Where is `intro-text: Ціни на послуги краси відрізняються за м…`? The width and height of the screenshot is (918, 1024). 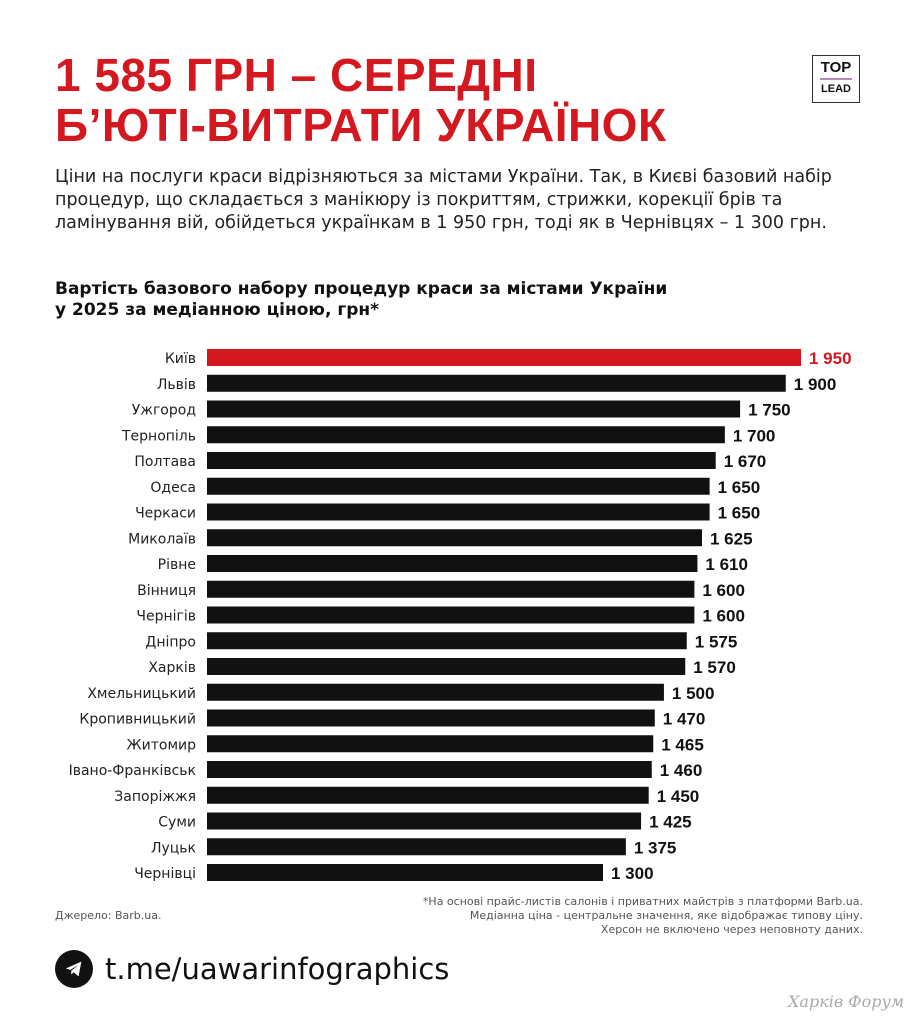
intro-text: Ціни на послуги краси відрізняються за м… is located at coordinates (443, 200).